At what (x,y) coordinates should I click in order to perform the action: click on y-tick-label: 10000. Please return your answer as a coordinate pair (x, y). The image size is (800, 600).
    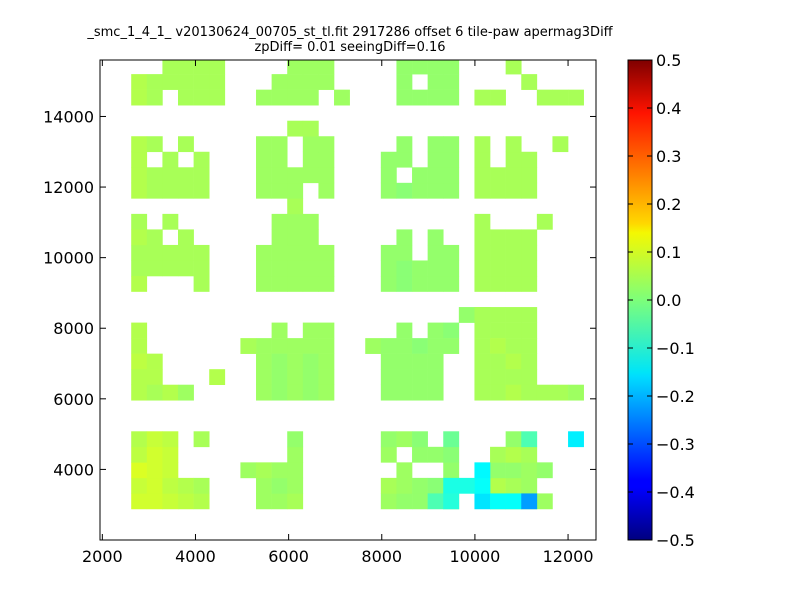
    Looking at the image, I should click on (68, 258).